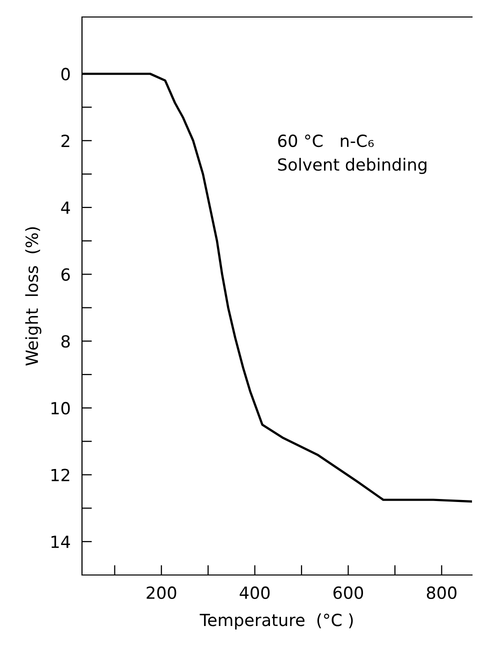  Describe the element at coordinates (61, 475) in the screenshot. I see `y-tick-label: 12` at that location.